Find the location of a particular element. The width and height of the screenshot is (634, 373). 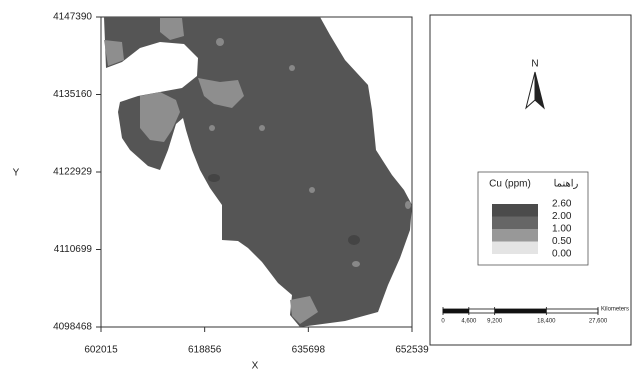

y-tick-label: 4098468 is located at coordinates (72, 327).